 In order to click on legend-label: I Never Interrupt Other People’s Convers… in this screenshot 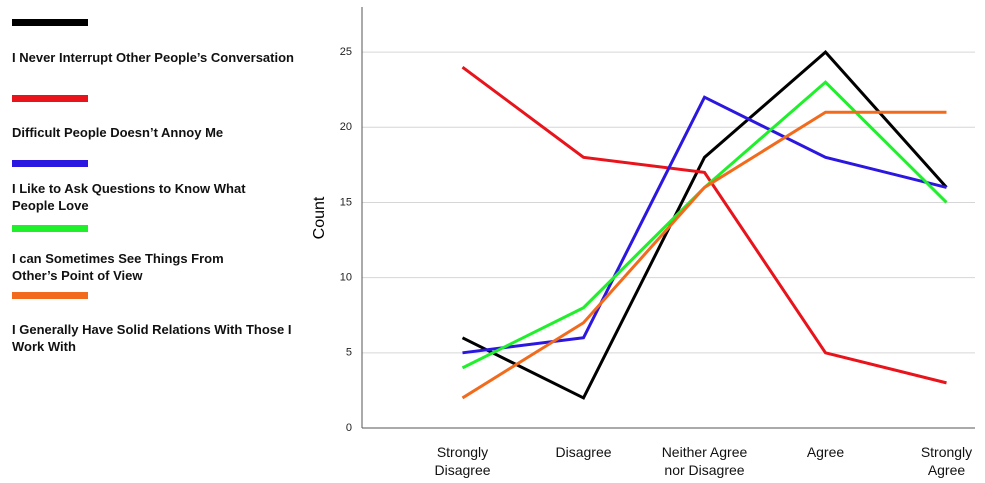, I will do `click(153, 57)`.